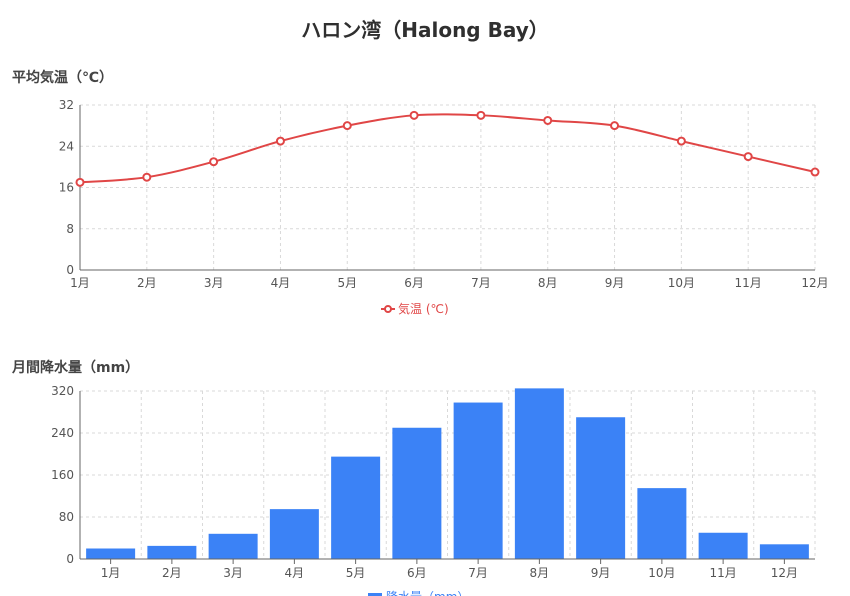  Describe the element at coordinates (70, 229) in the screenshot. I see `y-tick-label: 8` at that location.